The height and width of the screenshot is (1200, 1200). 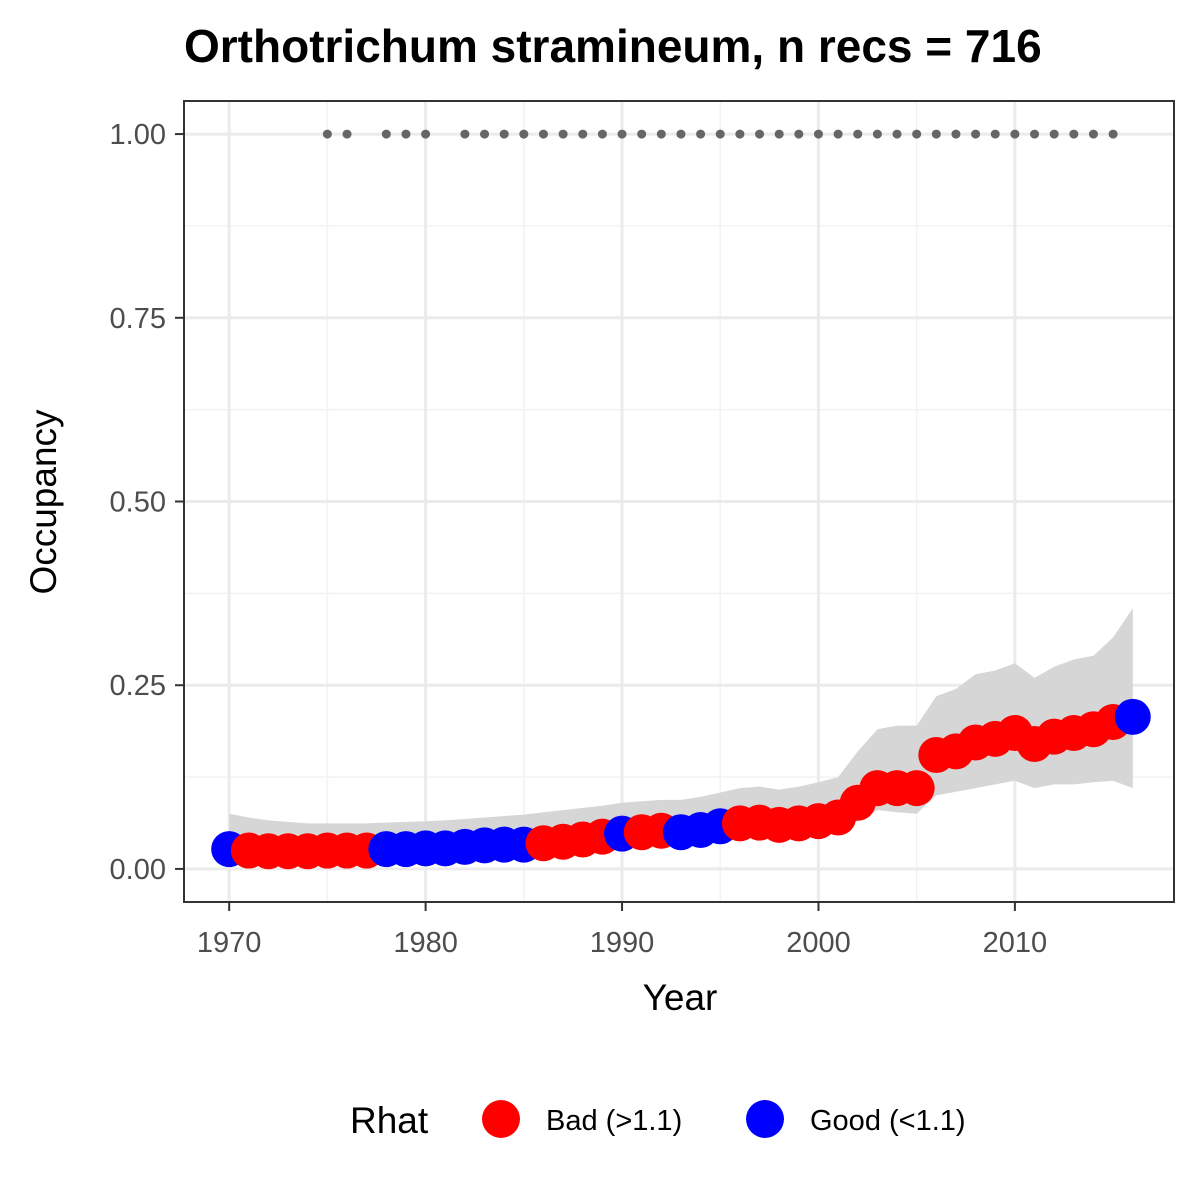 I want to click on y-tick-label: 0.75, so click(x=138, y=319).